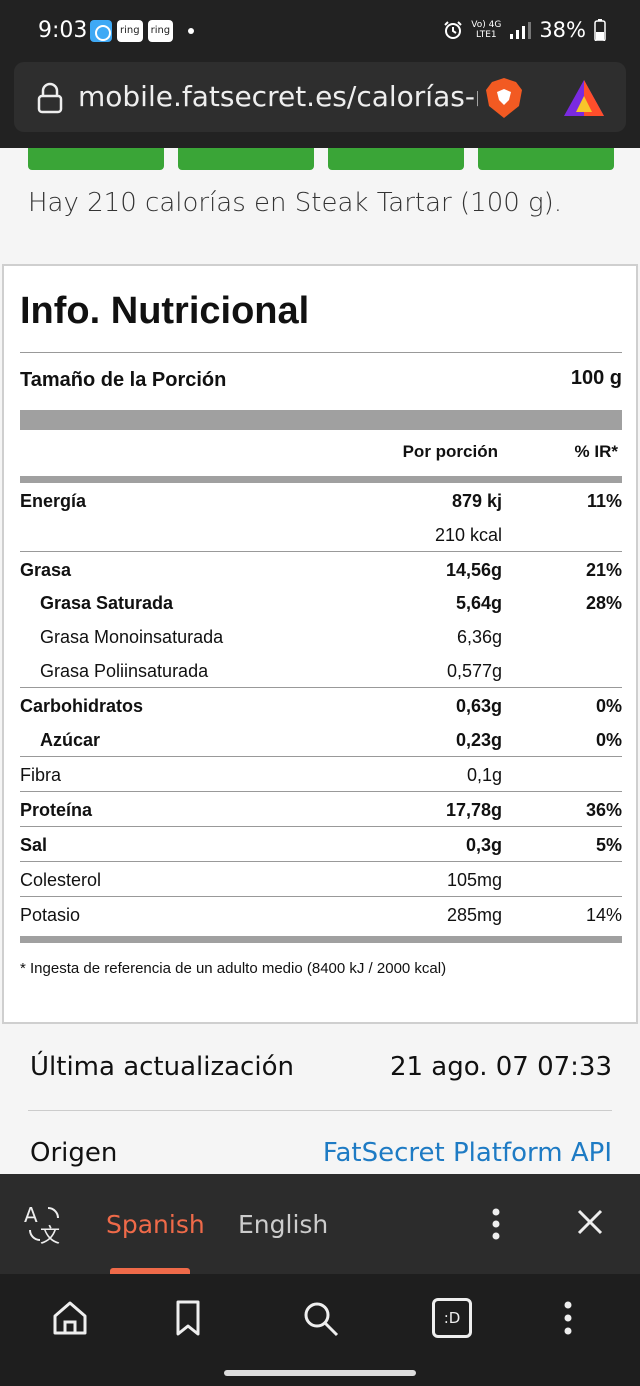 The width and height of the screenshot is (640, 1386). I want to click on signal-icon, so click(521, 30).